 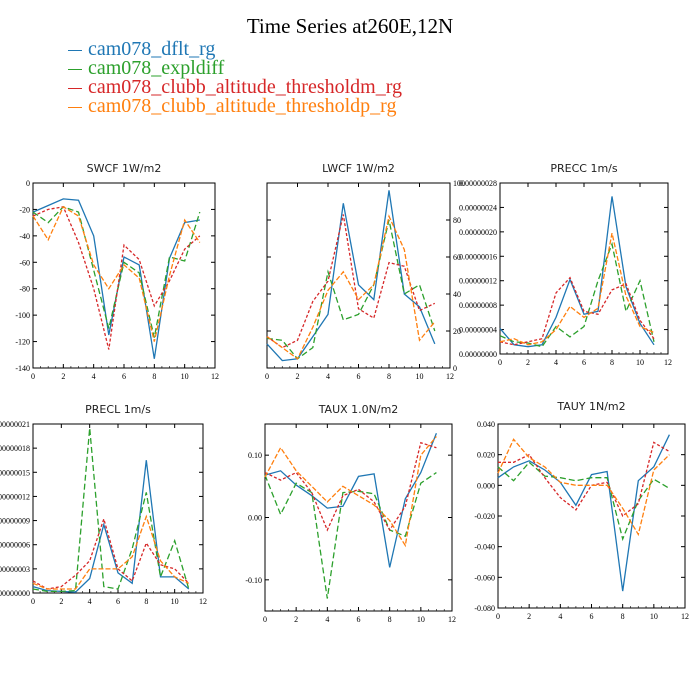 What do you see at coordinates (15, 569) in the screenshot?
I see `y-tick-label: 0.00000003` at bounding box center [15, 569].